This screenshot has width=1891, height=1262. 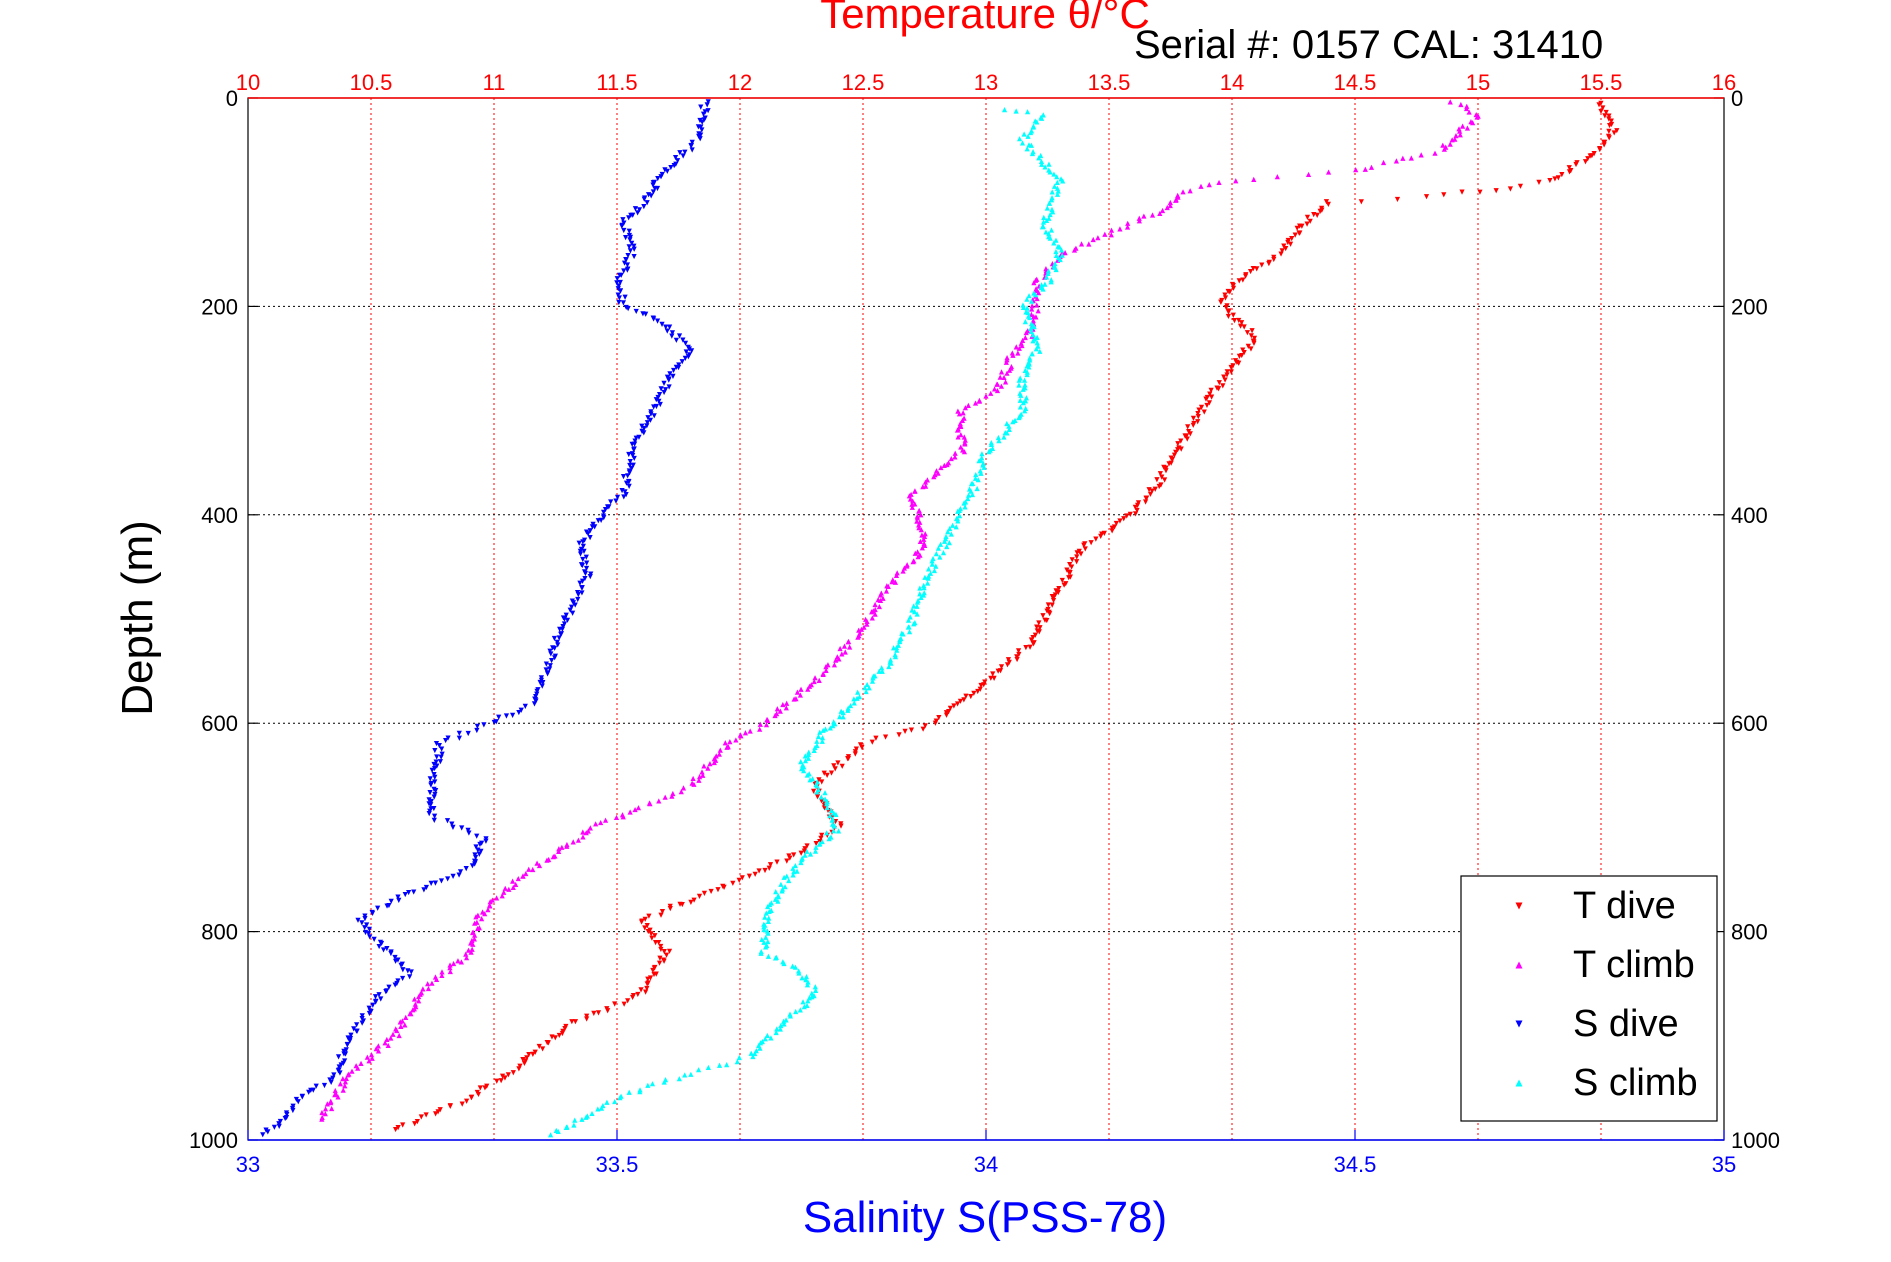 I want to click on legend-label: S dive, so click(x=1626, y=1024).